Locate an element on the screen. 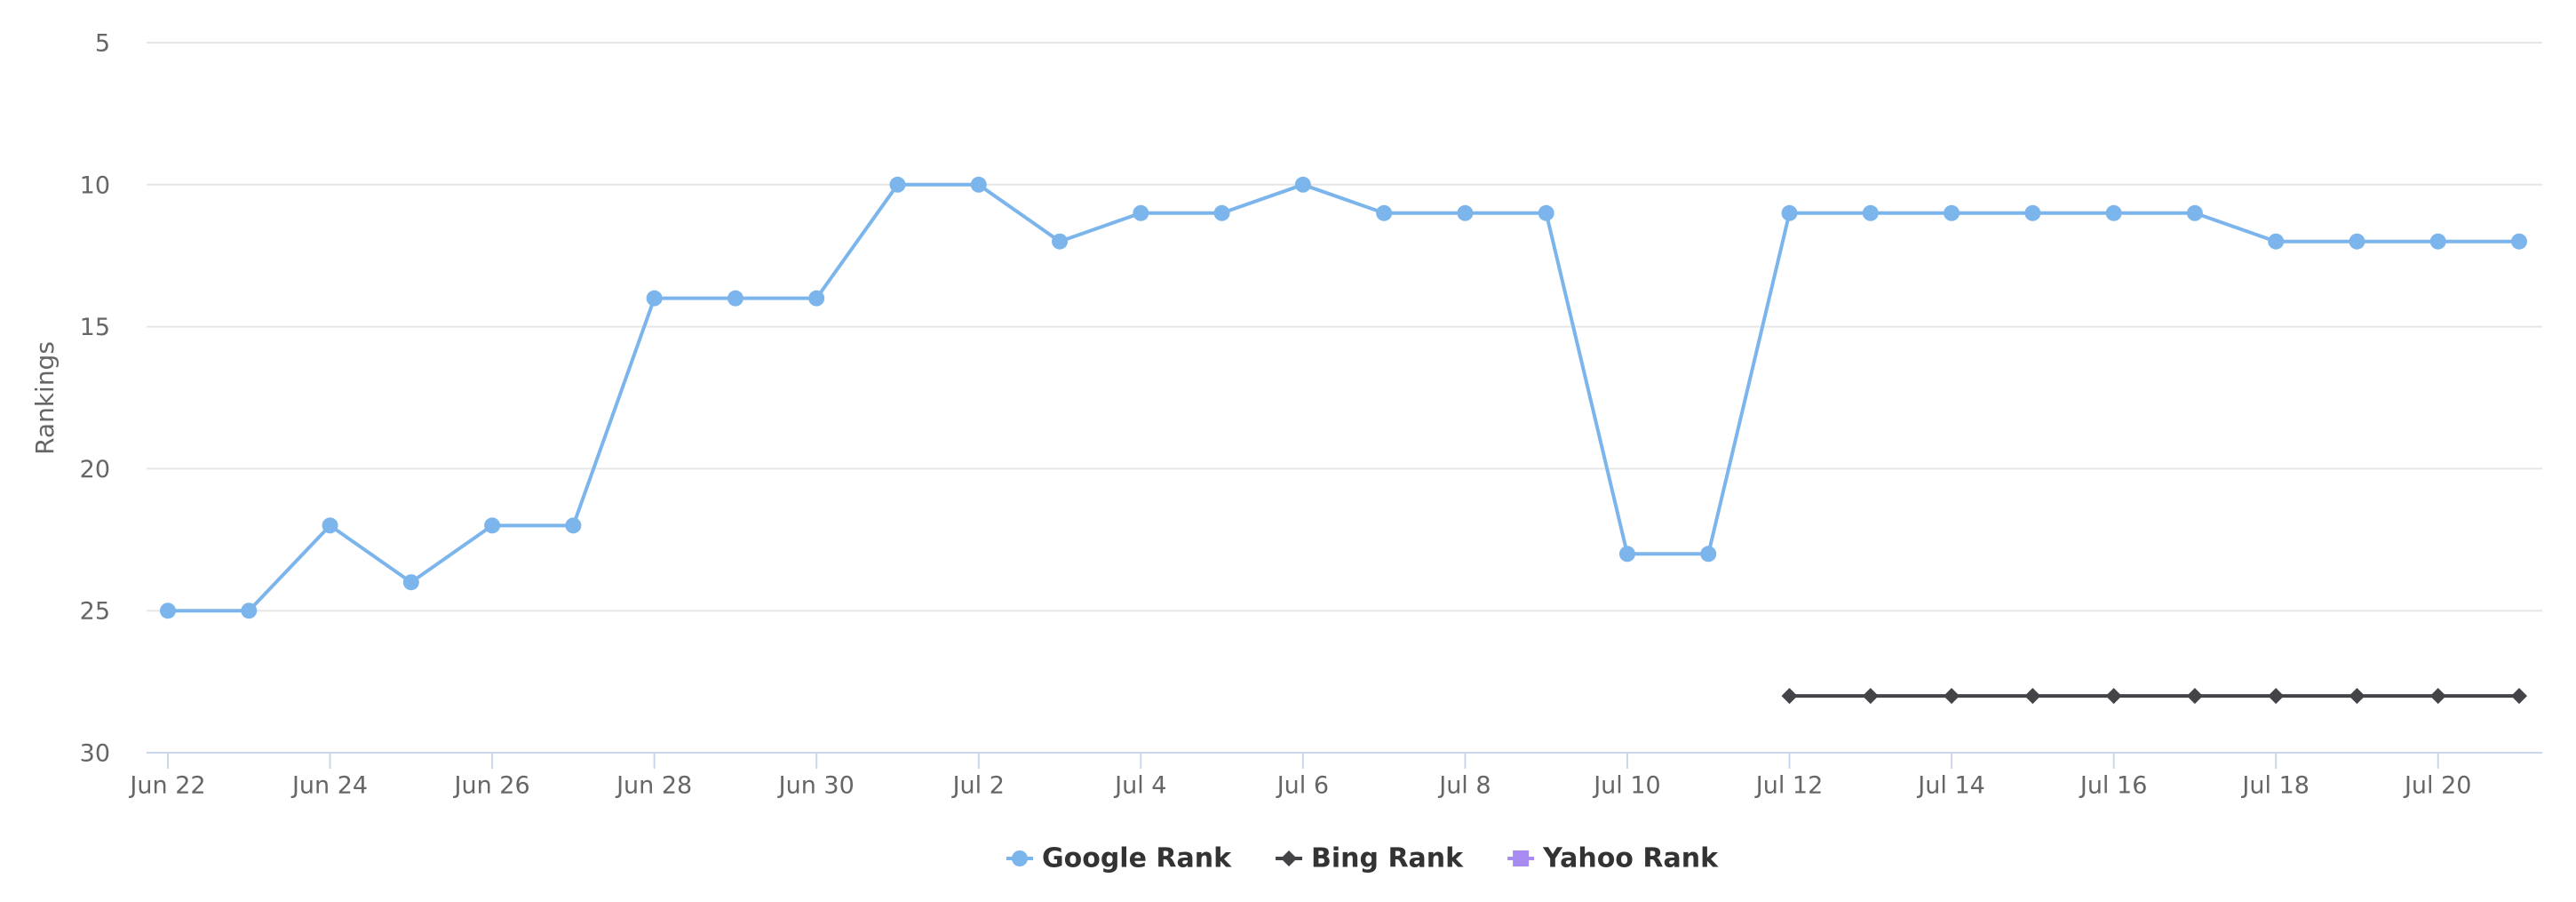 This screenshot has width=2576, height=902. x-tick-label: Jun 30 is located at coordinates (816, 786).